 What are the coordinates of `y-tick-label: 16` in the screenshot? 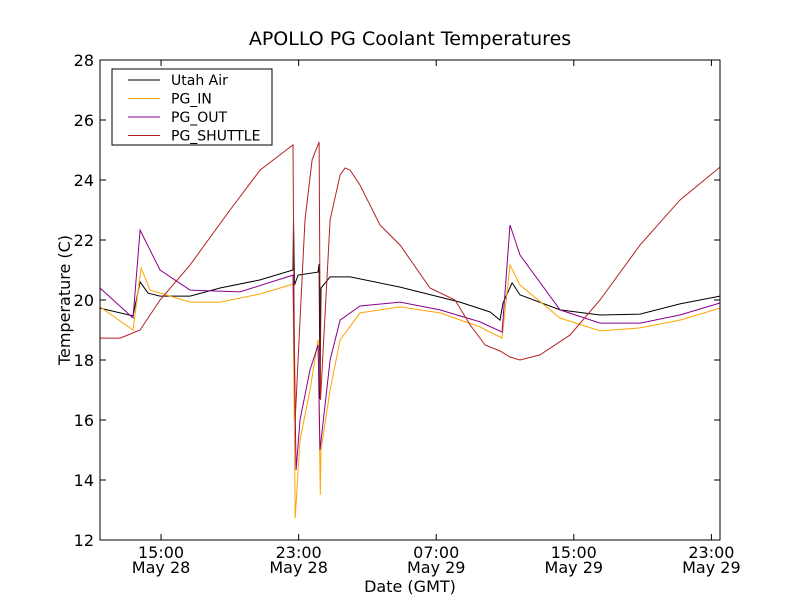 It's located at (84, 420).